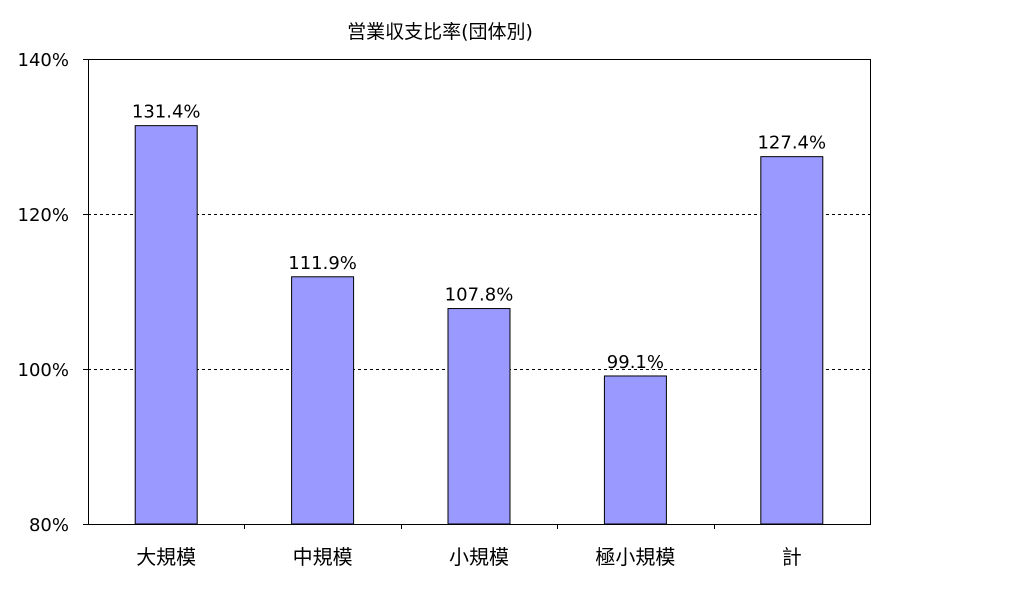 This screenshot has height=596, width=1020. Describe the element at coordinates (166, 112) in the screenshot. I see `value-label: 131.4%` at that location.